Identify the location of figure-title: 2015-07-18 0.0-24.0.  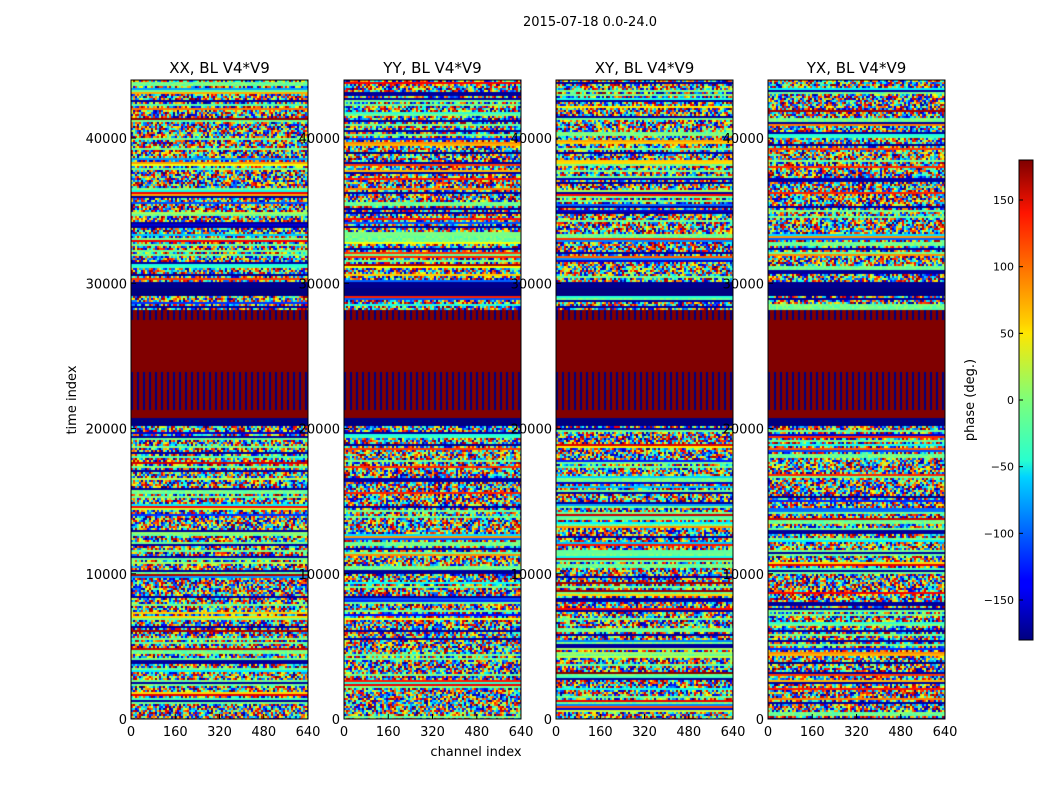
(590, 22).